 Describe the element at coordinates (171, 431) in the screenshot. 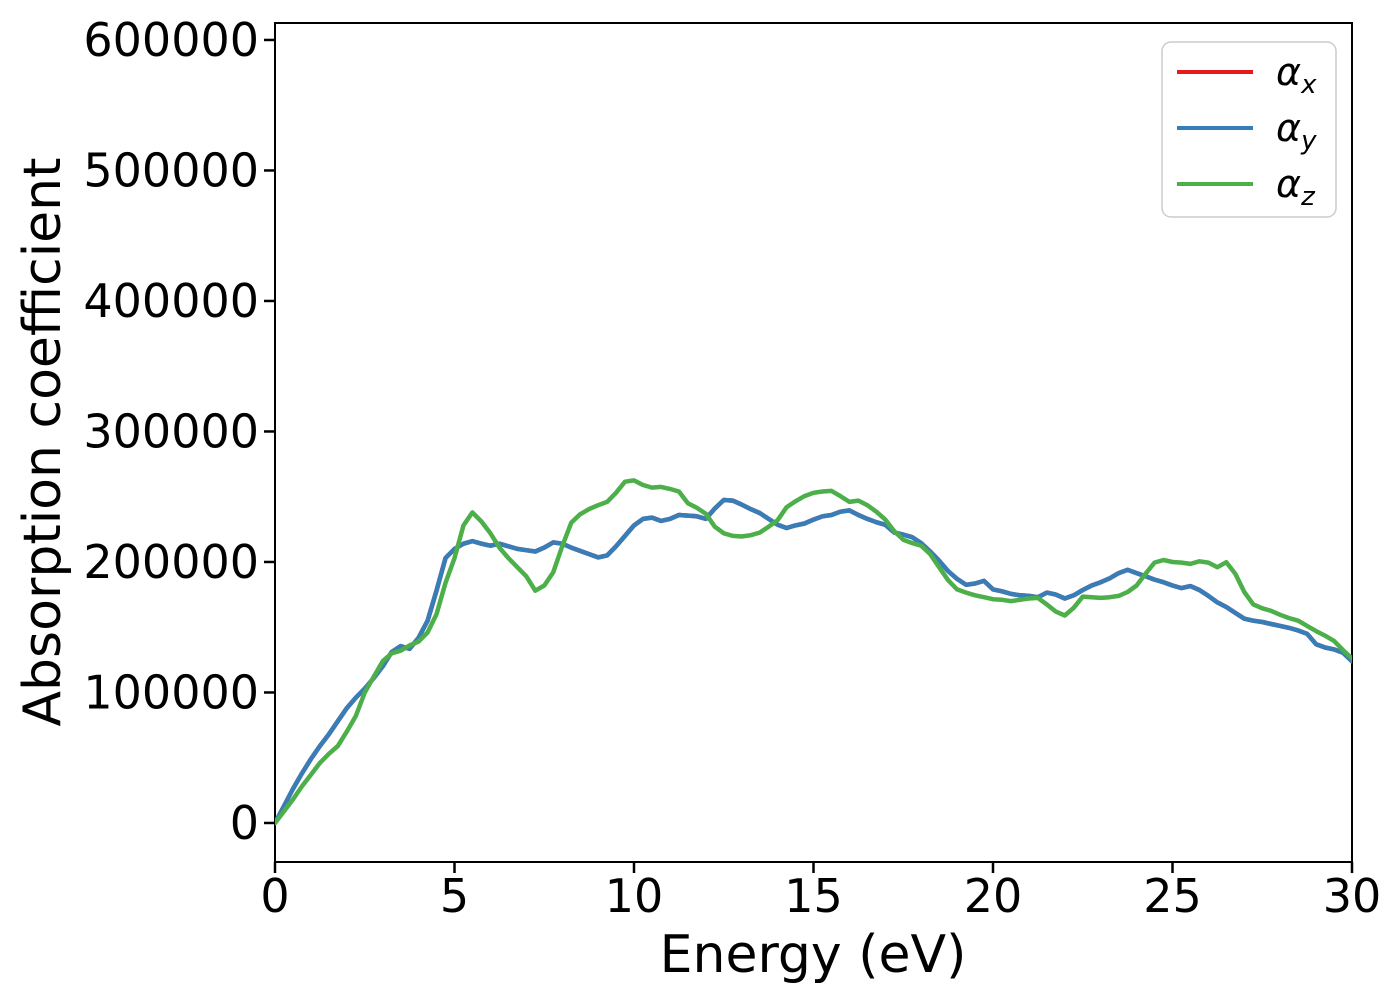

I see `y-tick-label: 300000` at that location.